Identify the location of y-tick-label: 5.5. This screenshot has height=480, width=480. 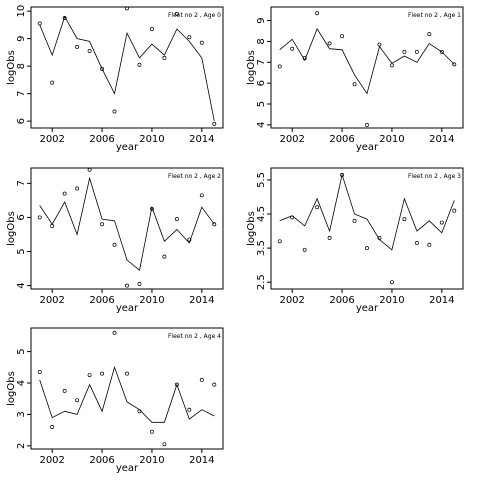
(261, 180).